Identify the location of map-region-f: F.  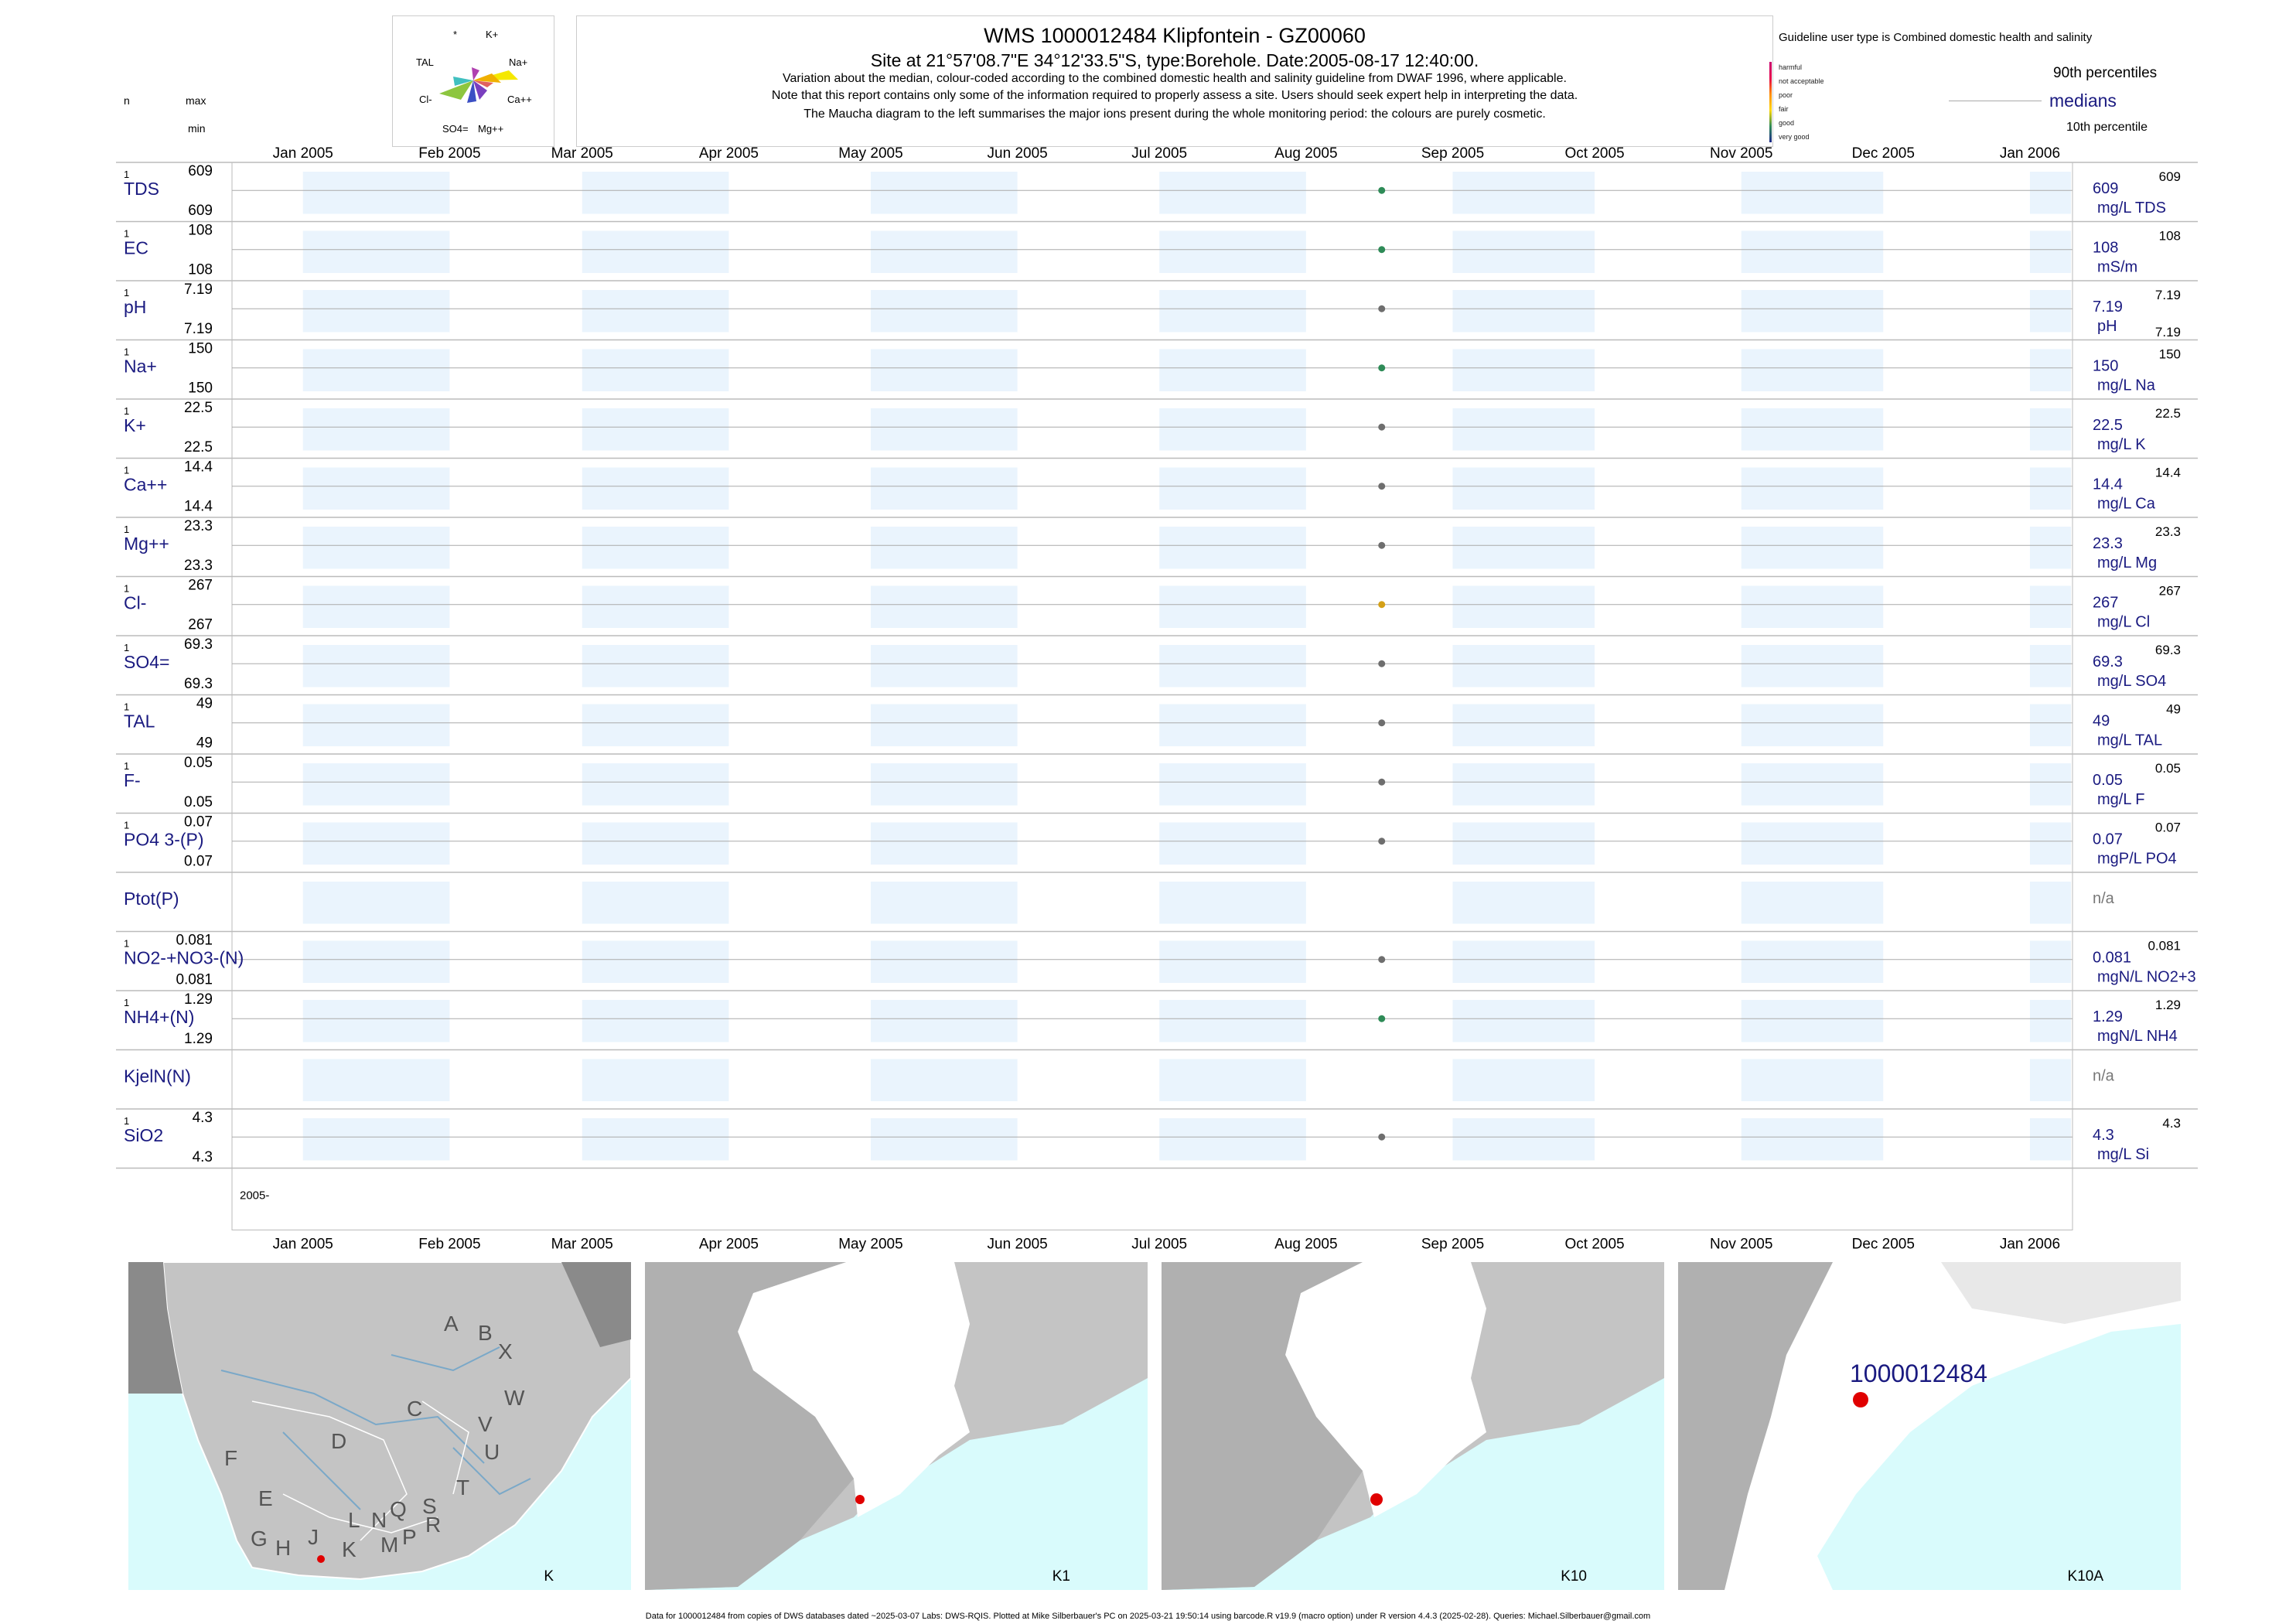
(231, 1458).